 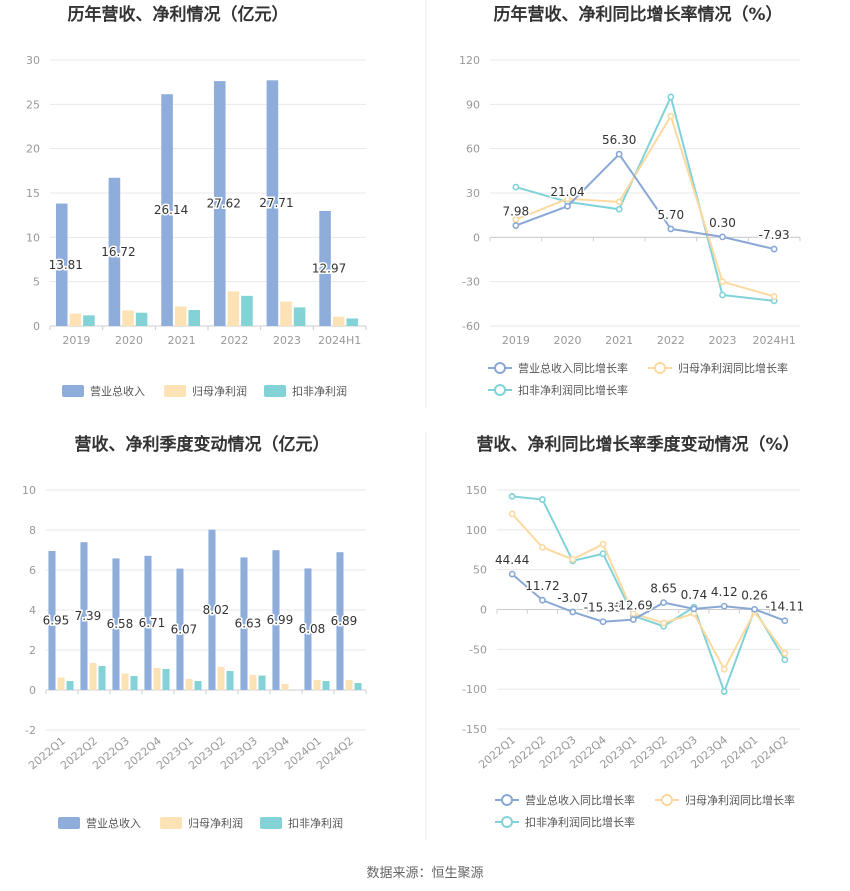 What do you see at coordinates (29, 490) in the screenshot?
I see `y-tick-label: 10` at bounding box center [29, 490].